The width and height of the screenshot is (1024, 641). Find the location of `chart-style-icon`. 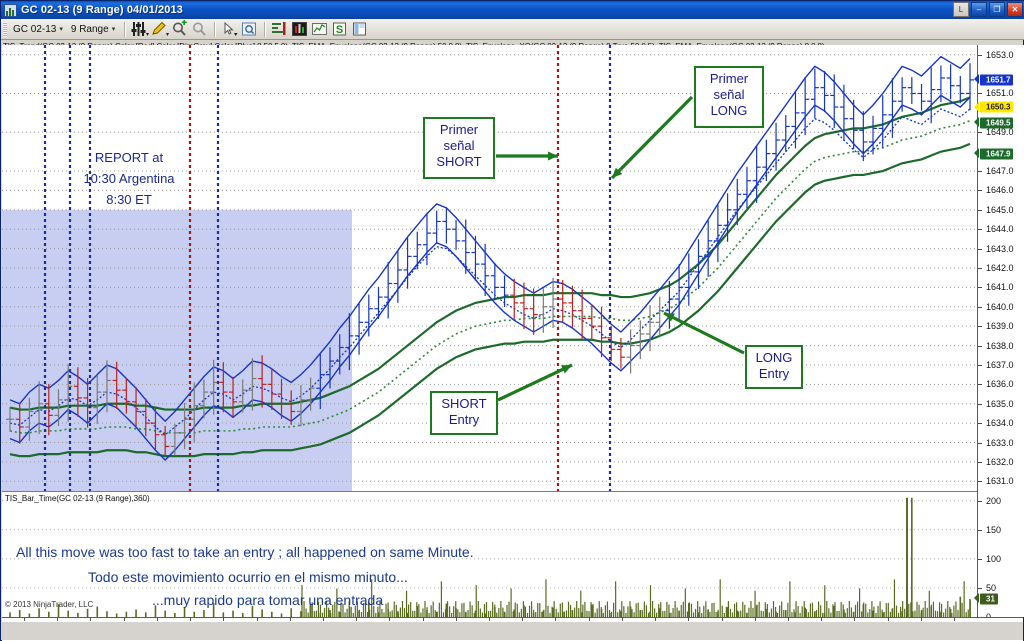

chart-style-icon is located at coordinates (319, 29).